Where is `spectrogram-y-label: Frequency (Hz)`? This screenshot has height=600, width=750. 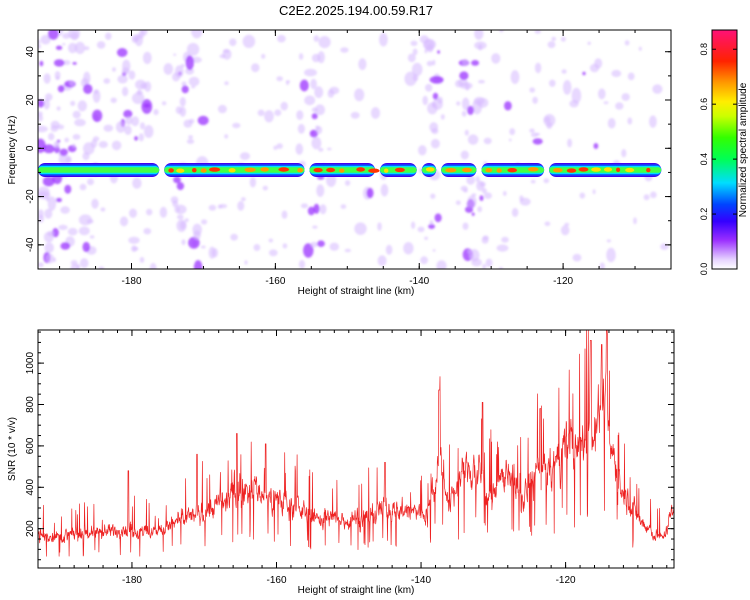 spectrogram-y-label: Frequency (Hz) is located at coordinates (12, 150).